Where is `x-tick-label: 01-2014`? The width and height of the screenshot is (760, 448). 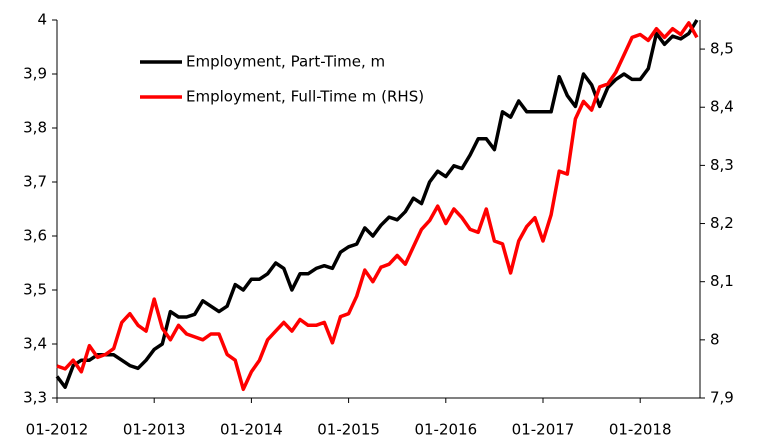
x-tick-label: 01-2014 is located at coordinates (251, 430).